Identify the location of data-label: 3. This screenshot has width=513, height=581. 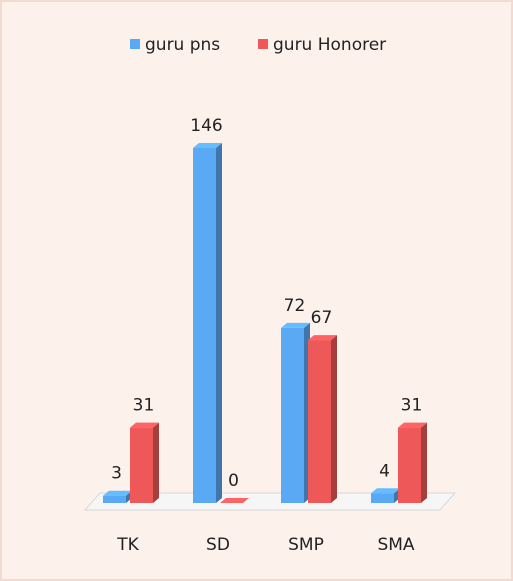
(116, 474).